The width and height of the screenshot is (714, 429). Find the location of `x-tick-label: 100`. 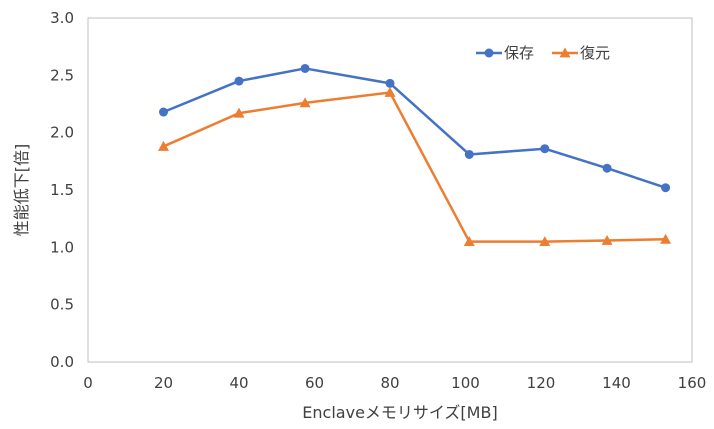

x-tick-label: 100 is located at coordinates (465, 383).